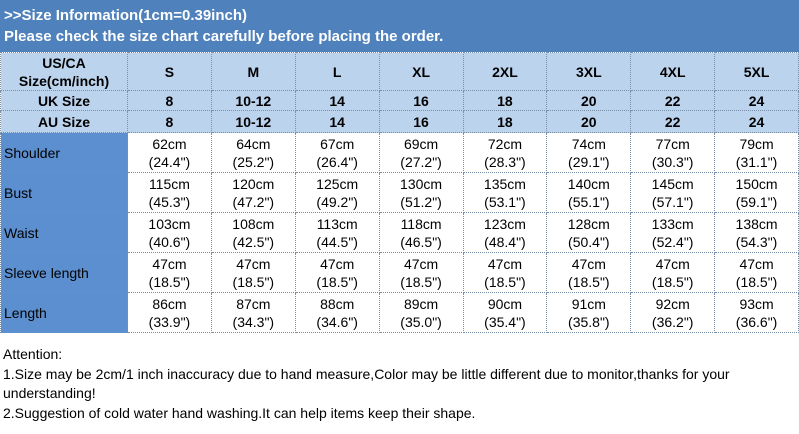  I want to click on measurement-cell: 89cm (35.0"), so click(421, 312).